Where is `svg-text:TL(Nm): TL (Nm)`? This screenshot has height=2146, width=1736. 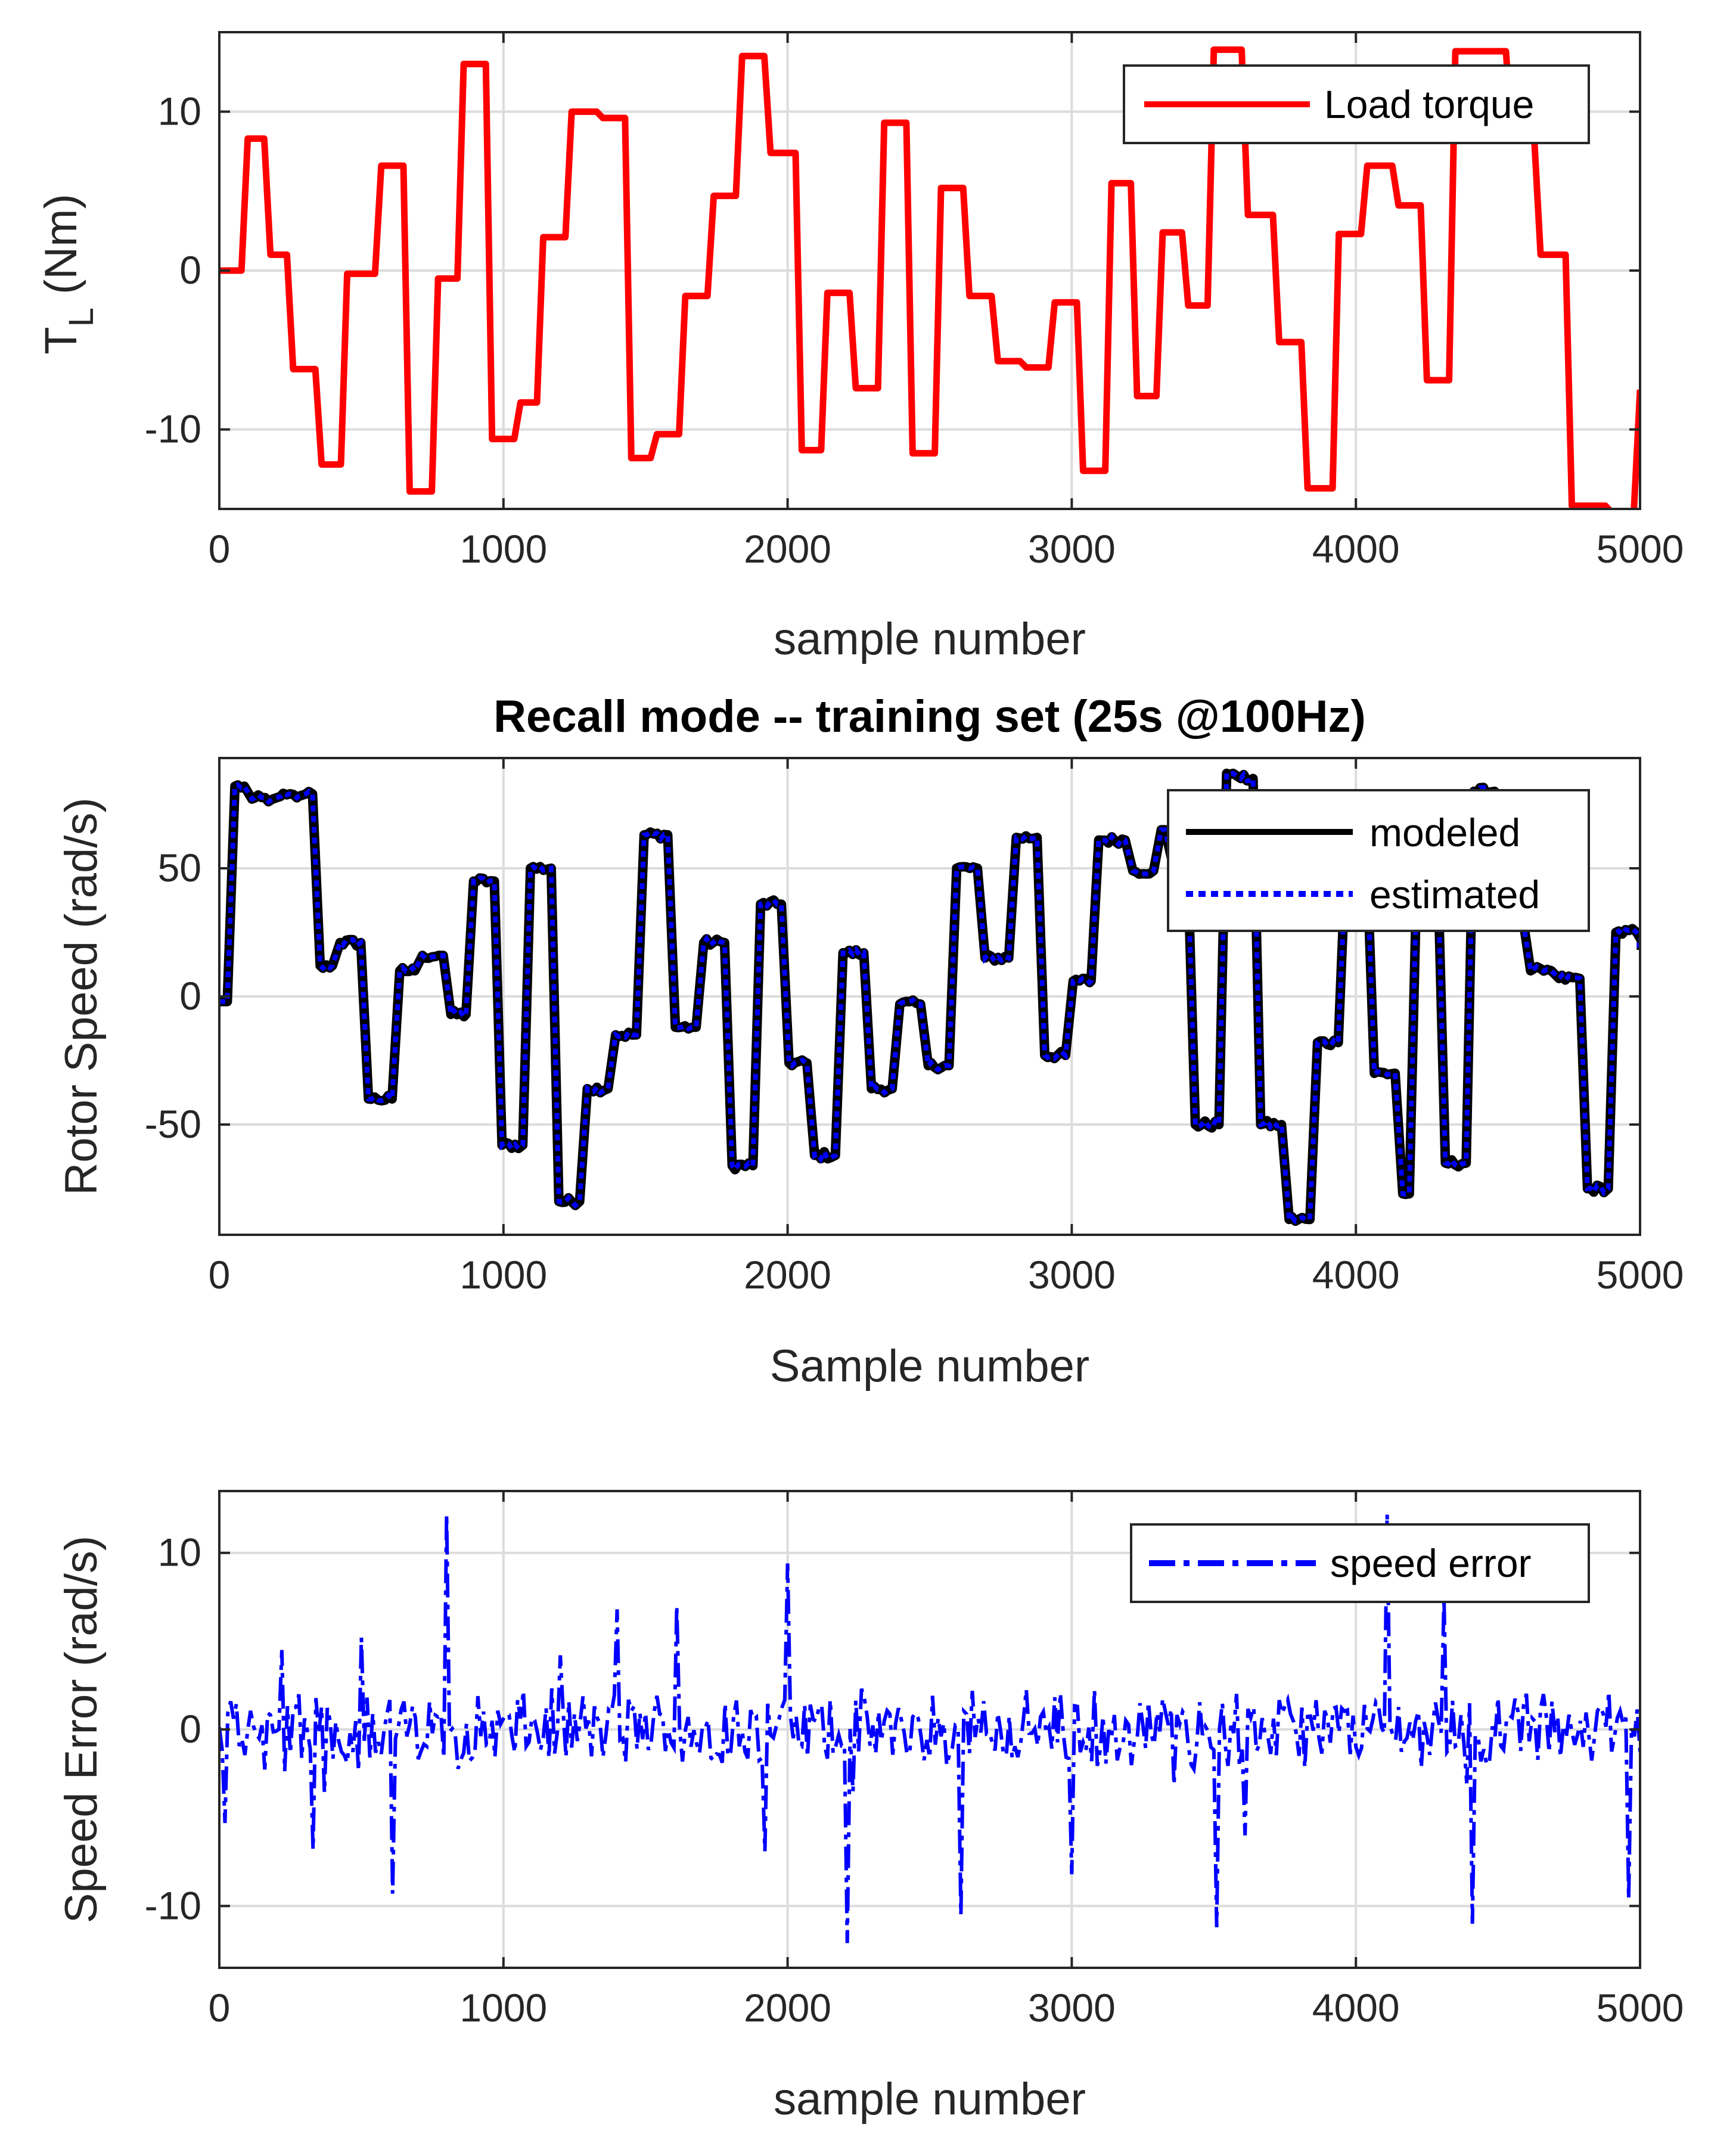
svg-text:TL(Nm): TL (Nm) is located at coordinates (68, 275).